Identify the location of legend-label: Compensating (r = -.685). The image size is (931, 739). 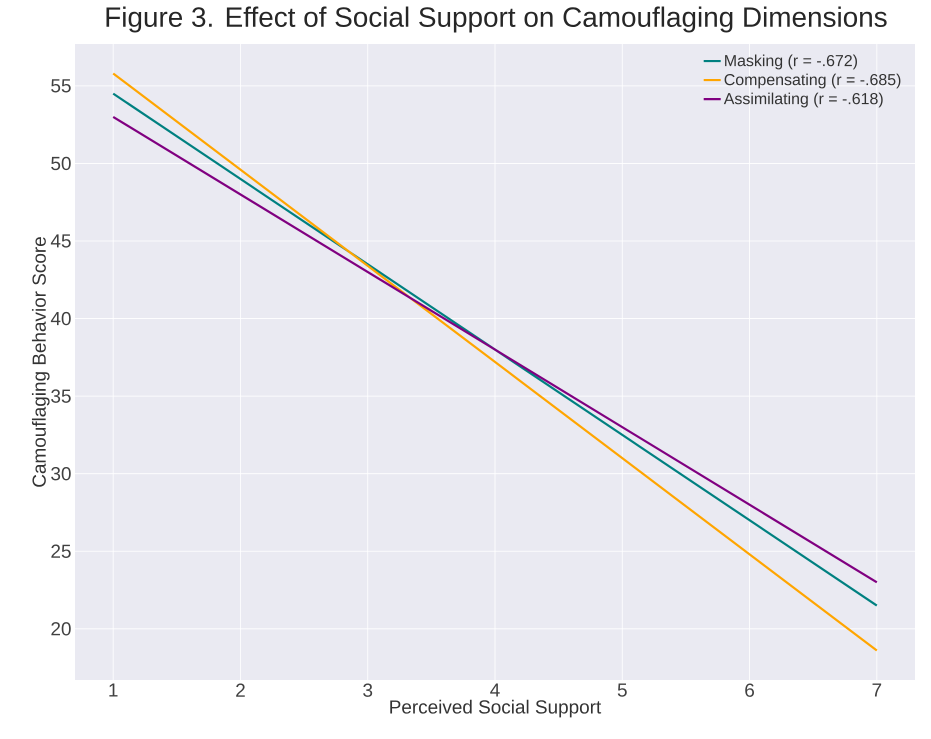
(812, 81).